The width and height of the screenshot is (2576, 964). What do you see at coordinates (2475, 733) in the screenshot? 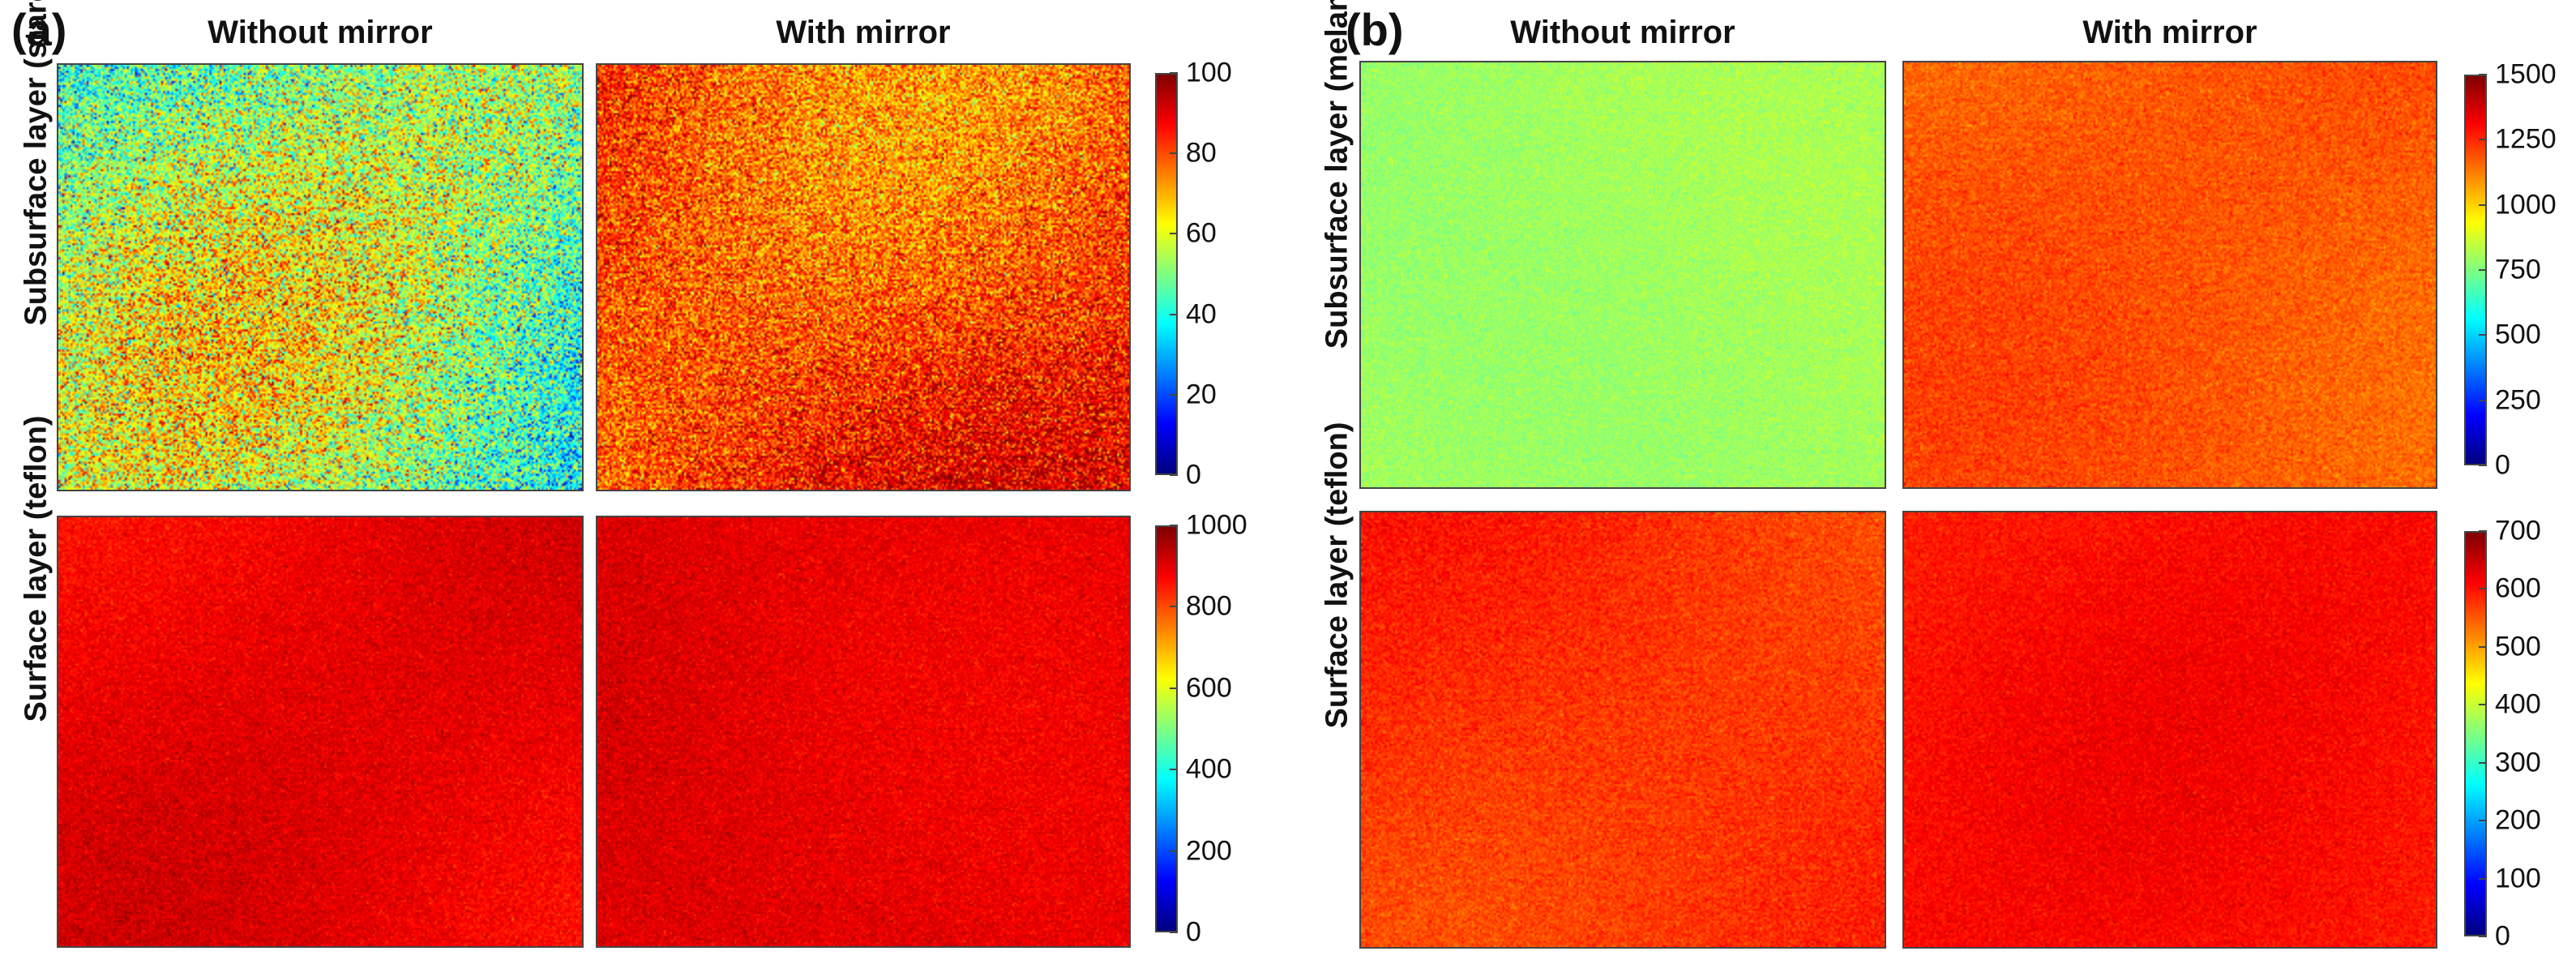
I see `colorbar-b-surface` at bounding box center [2475, 733].